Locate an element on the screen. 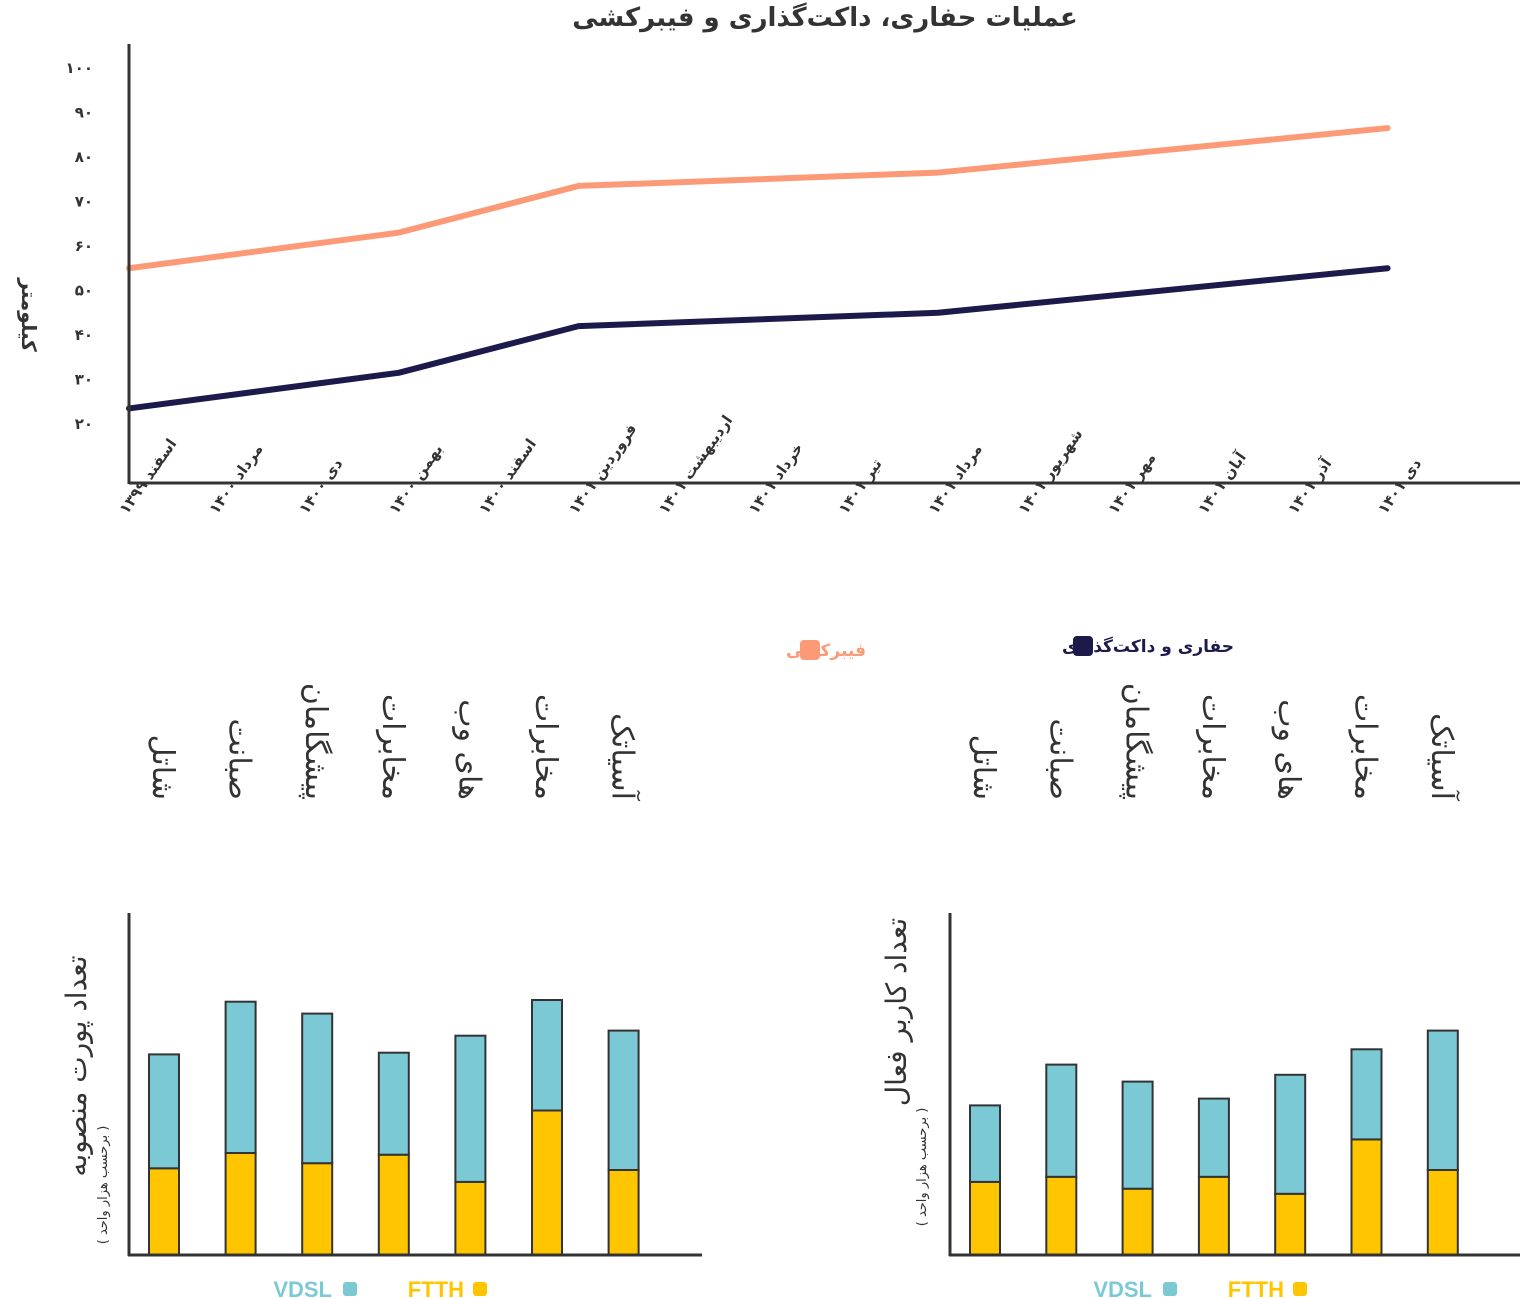 This screenshot has height=1299, width=1522. users-category-label: شاتل is located at coordinates (983, 767).